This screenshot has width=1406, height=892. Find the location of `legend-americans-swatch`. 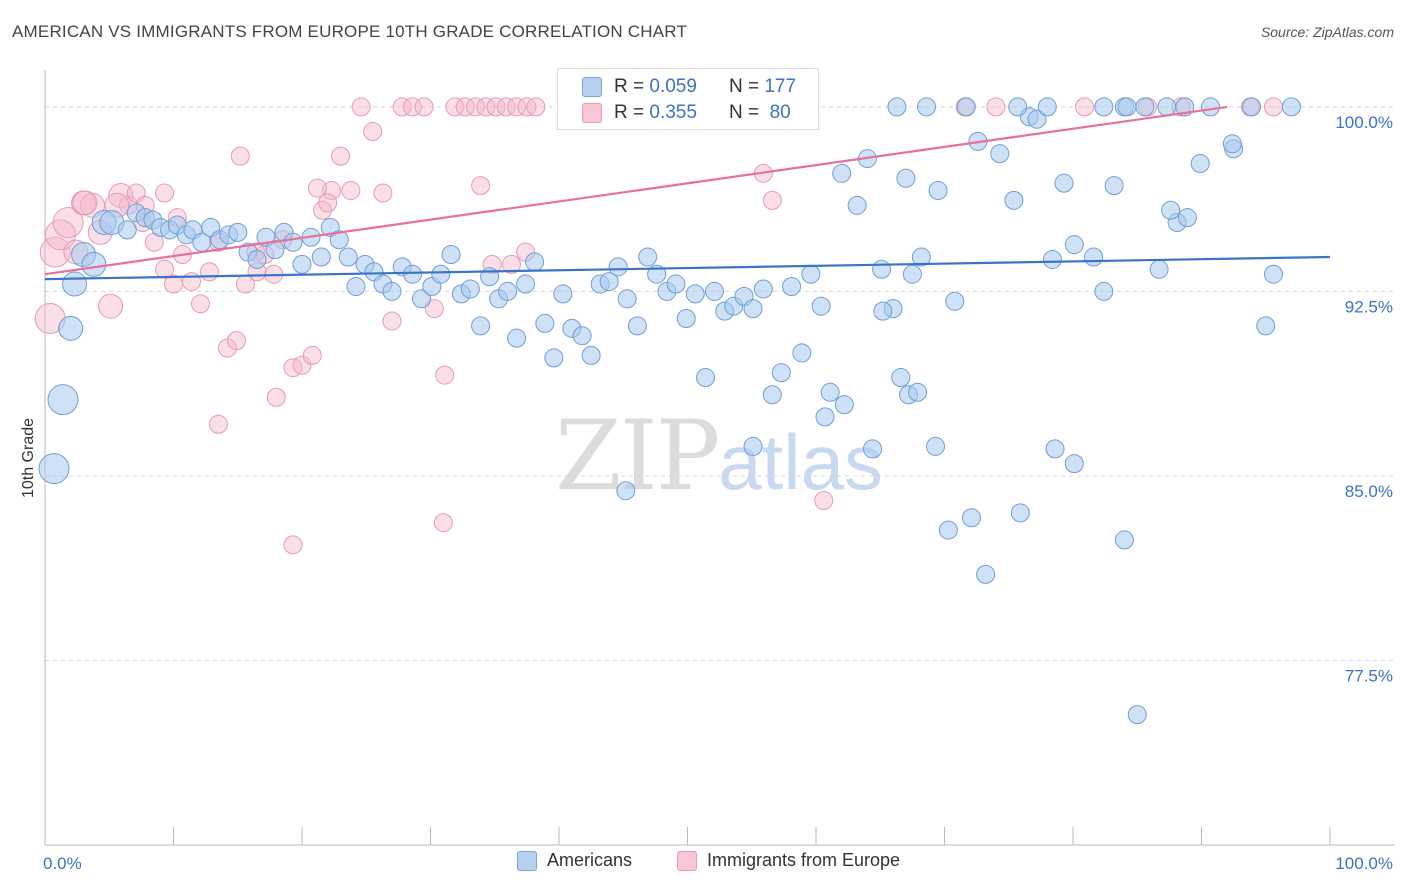

legend-americans-swatch is located at coordinates (527, 860).